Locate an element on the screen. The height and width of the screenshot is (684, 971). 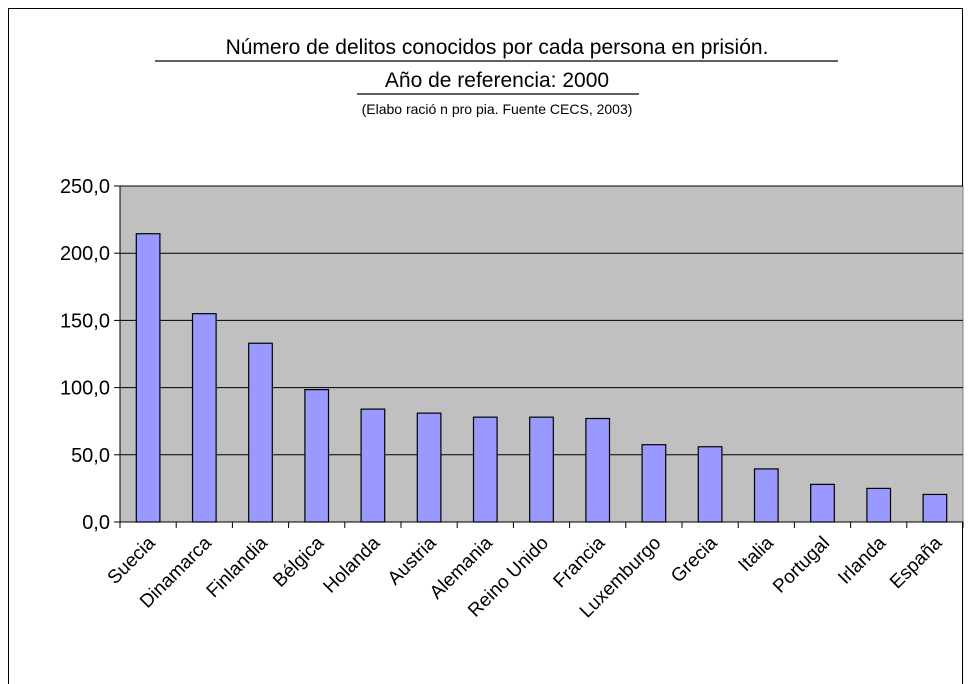
bar-holanda is located at coordinates (373, 465).